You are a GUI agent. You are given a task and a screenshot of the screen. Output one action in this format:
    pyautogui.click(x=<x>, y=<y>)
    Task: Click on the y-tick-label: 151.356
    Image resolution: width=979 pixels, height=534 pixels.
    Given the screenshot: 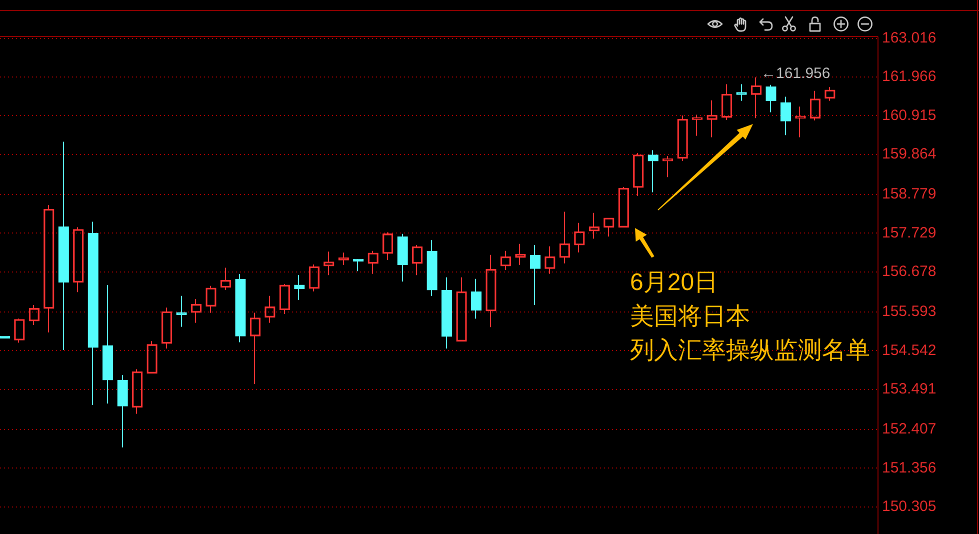 What is the action you would take?
    pyautogui.click(x=909, y=467)
    